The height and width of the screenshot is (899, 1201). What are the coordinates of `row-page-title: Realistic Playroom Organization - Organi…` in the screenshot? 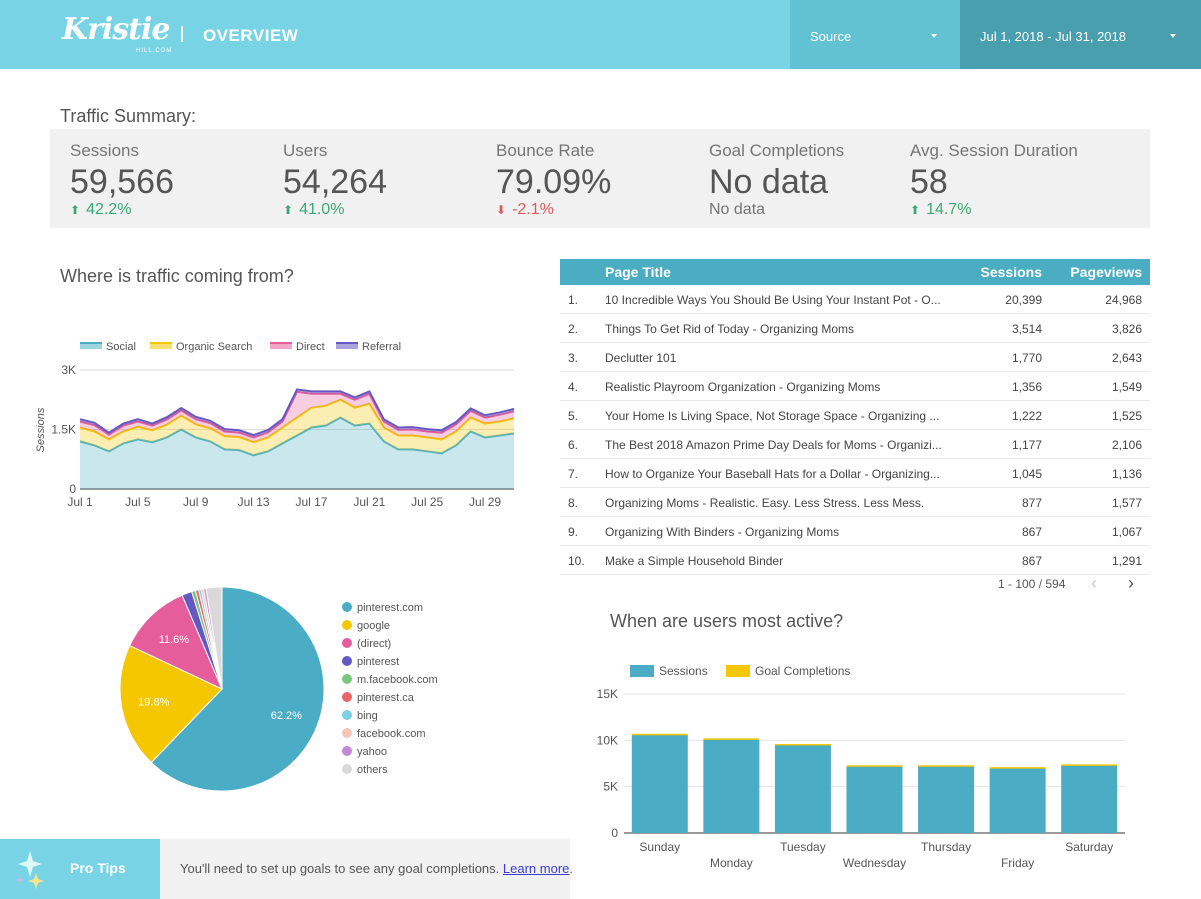 It's located at (743, 387).